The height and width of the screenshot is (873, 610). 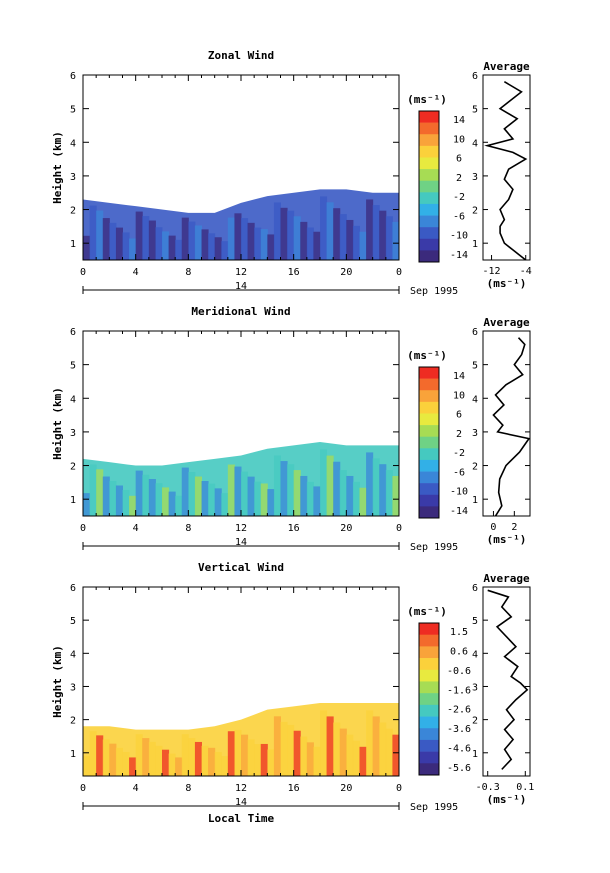 What do you see at coordinates (459, 690) in the screenshot?
I see `colorbar-tick-label: -1.6` at bounding box center [459, 690].